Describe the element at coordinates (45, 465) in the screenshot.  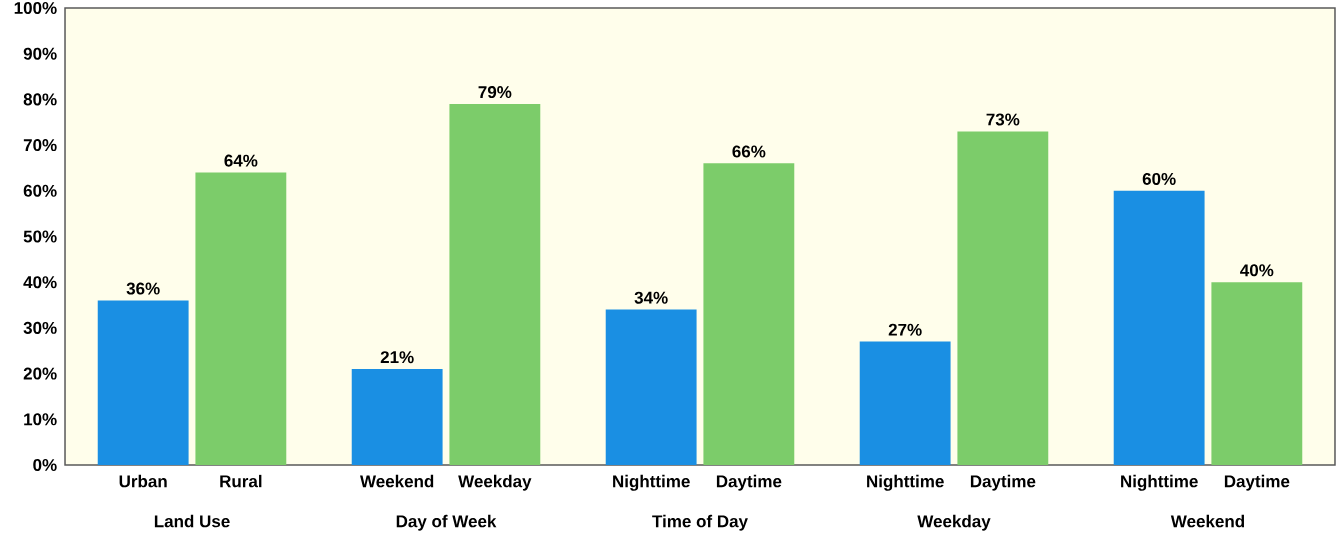
I see `y-tick-label: 0%` at that location.